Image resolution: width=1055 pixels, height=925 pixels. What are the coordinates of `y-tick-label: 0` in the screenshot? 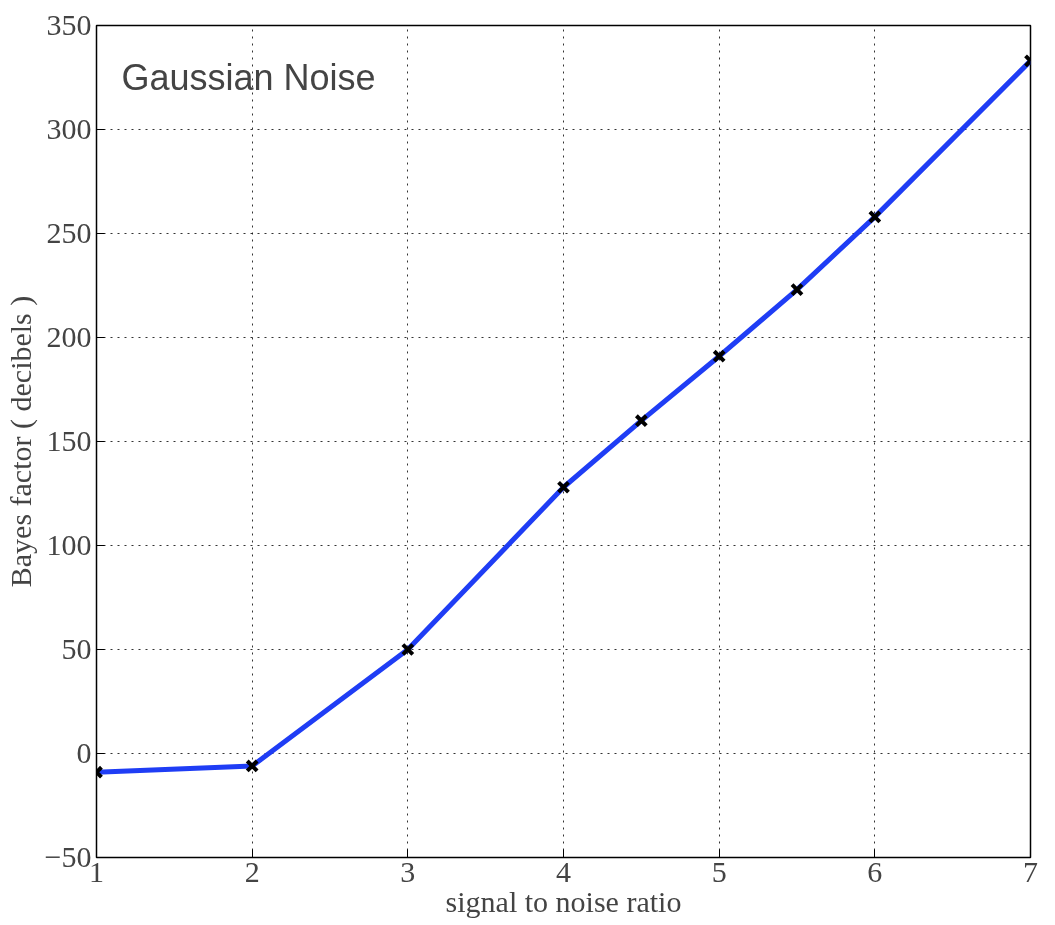 It's located at (84, 752).